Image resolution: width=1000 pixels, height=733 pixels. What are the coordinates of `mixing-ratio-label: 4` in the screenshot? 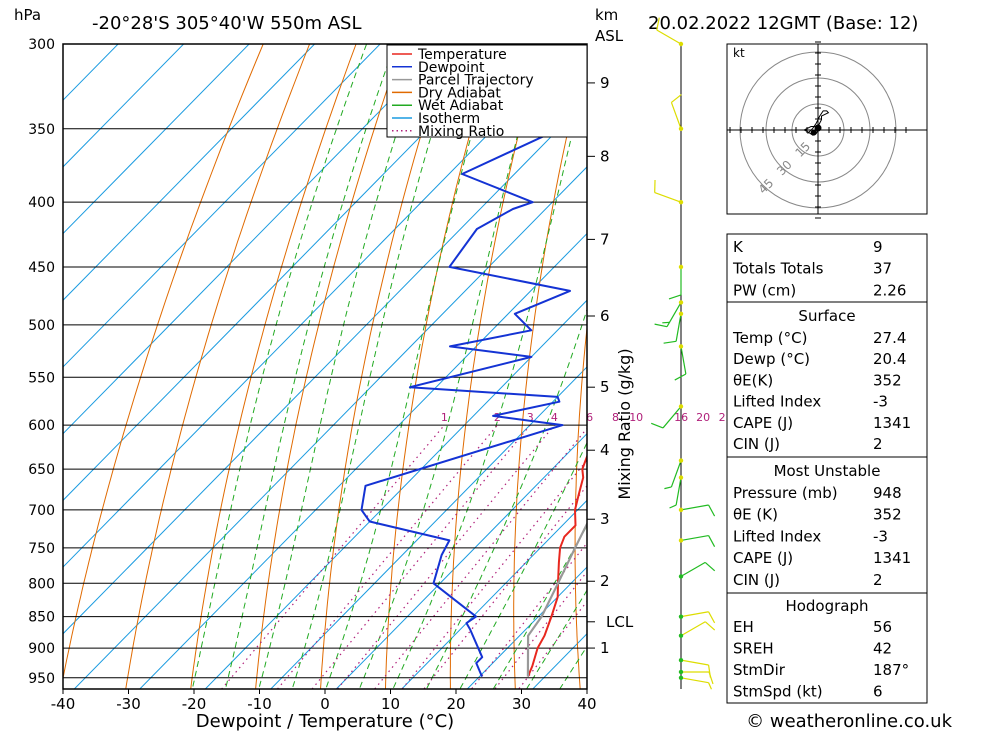 It's located at (554, 417).